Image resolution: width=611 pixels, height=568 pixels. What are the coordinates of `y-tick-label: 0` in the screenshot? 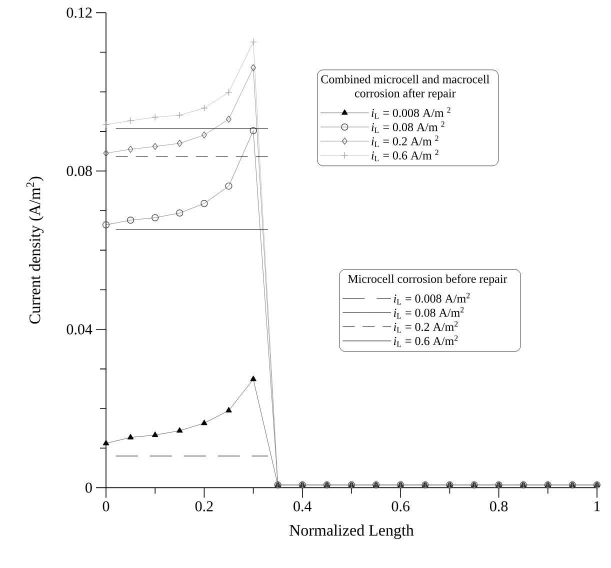 It's located at (89, 487).